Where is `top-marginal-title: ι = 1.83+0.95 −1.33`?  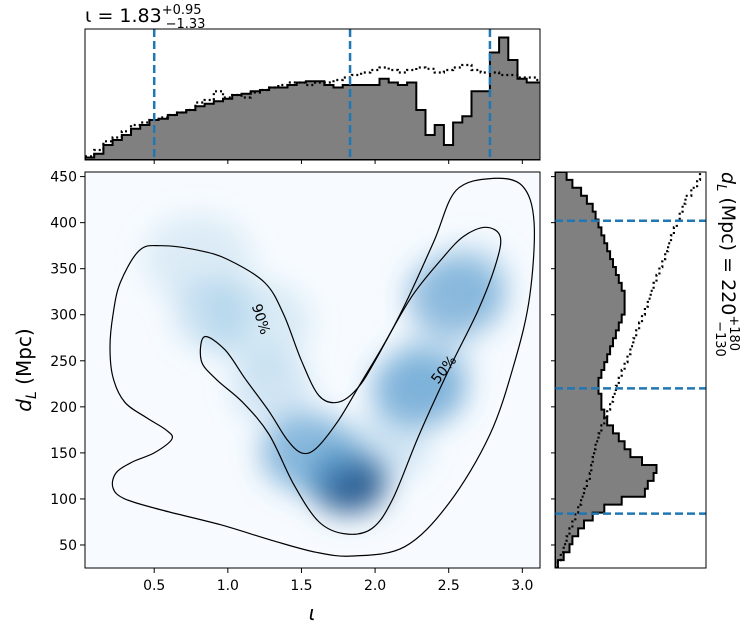
top-marginal-title: ι = 1.83+0.95 −1.33 is located at coordinates (145, 17).